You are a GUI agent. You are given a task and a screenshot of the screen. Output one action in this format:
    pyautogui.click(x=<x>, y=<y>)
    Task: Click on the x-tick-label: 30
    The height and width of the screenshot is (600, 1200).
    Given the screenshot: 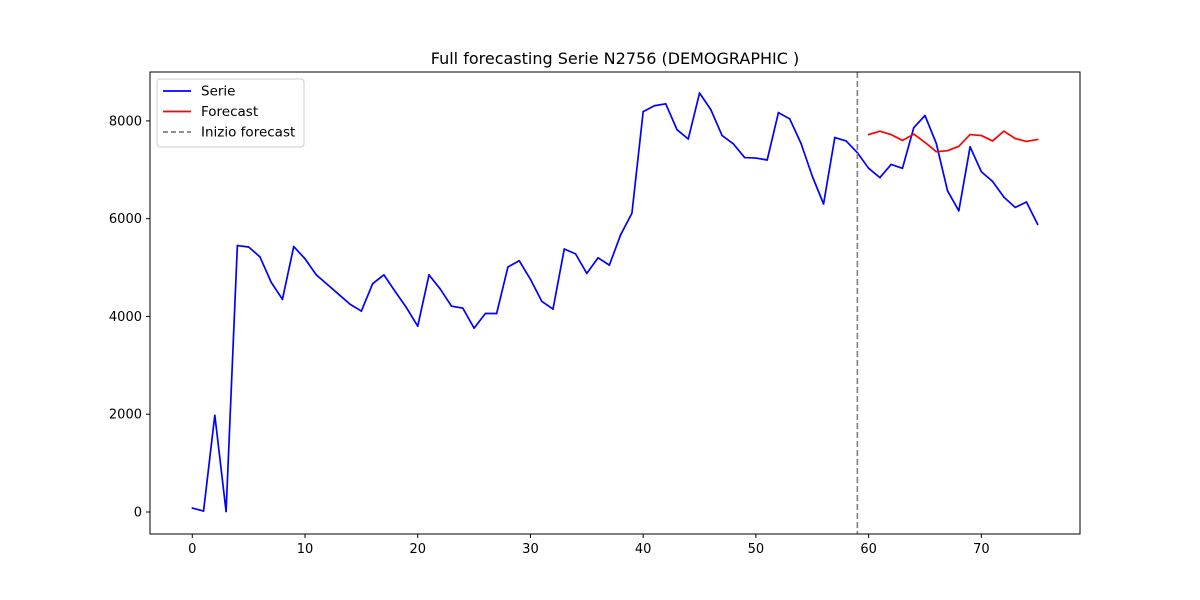 What is the action you would take?
    pyautogui.click(x=530, y=549)
    